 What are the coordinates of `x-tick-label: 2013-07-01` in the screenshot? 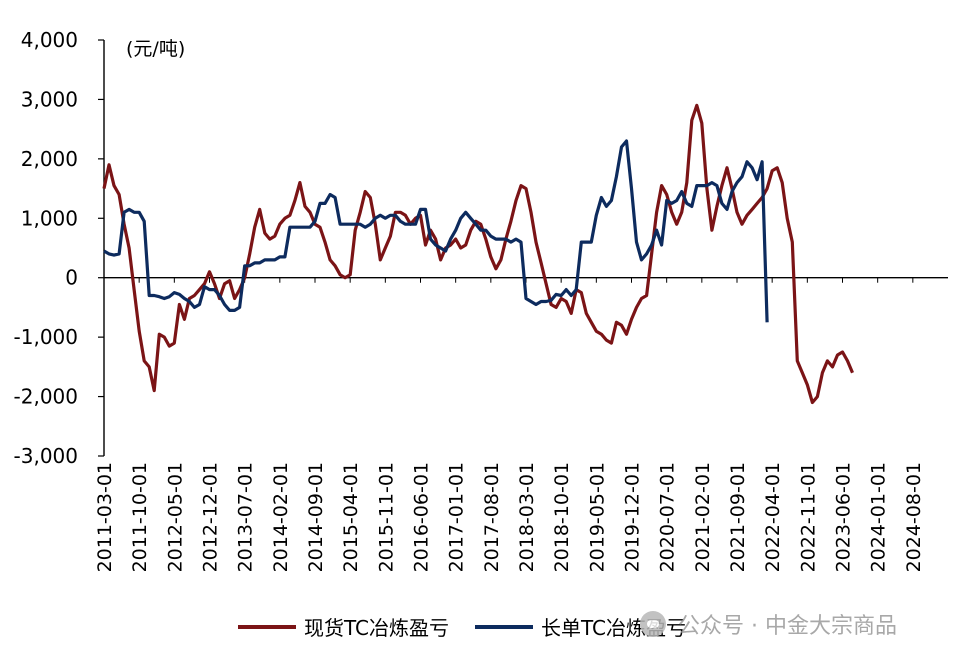 It's located at (246, 517).